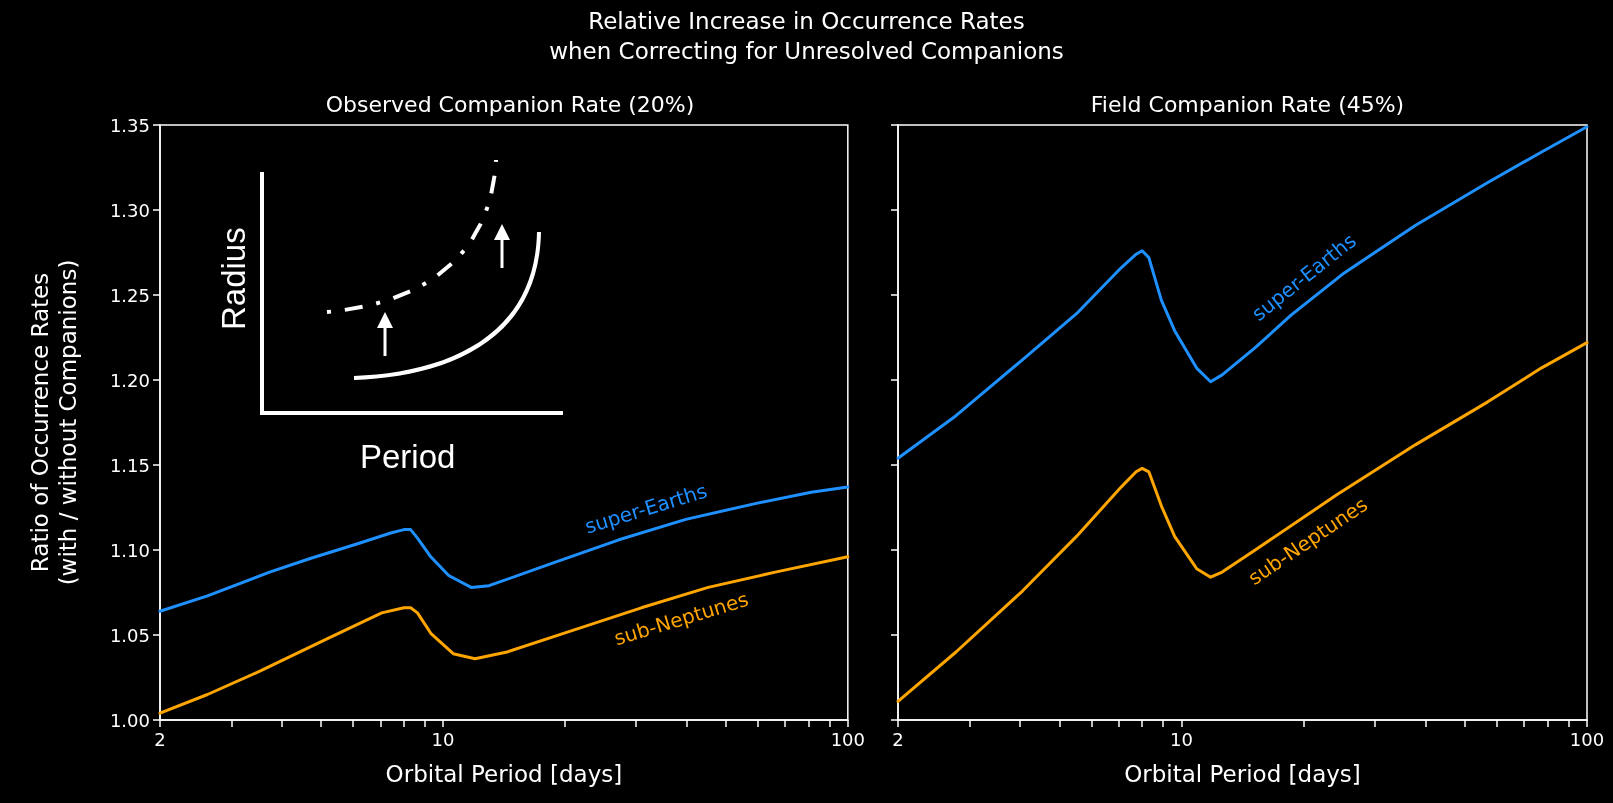 The height and width of the screenshot is (803, 1613). Describe the element at coordinates (129, 210) in the screenshot. I see `y-tick-label: 1.30` at that location.